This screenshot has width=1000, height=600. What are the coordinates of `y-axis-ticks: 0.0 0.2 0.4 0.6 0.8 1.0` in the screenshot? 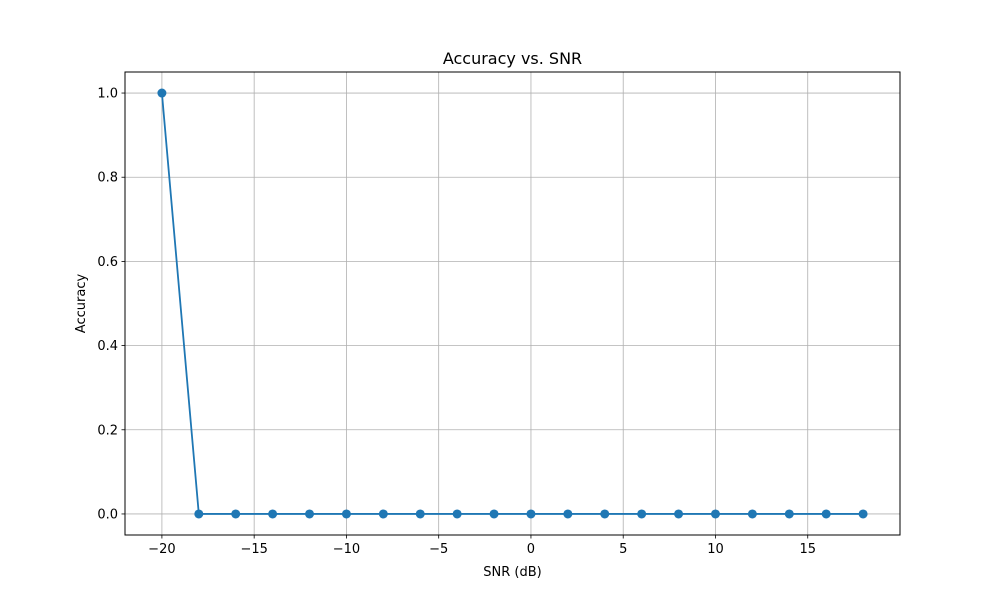 It's located at (111, 304).